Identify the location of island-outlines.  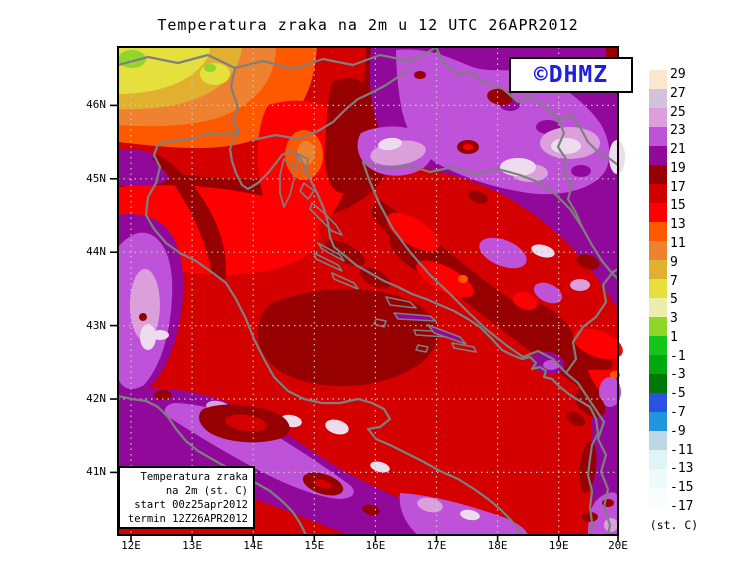
(378, 252).